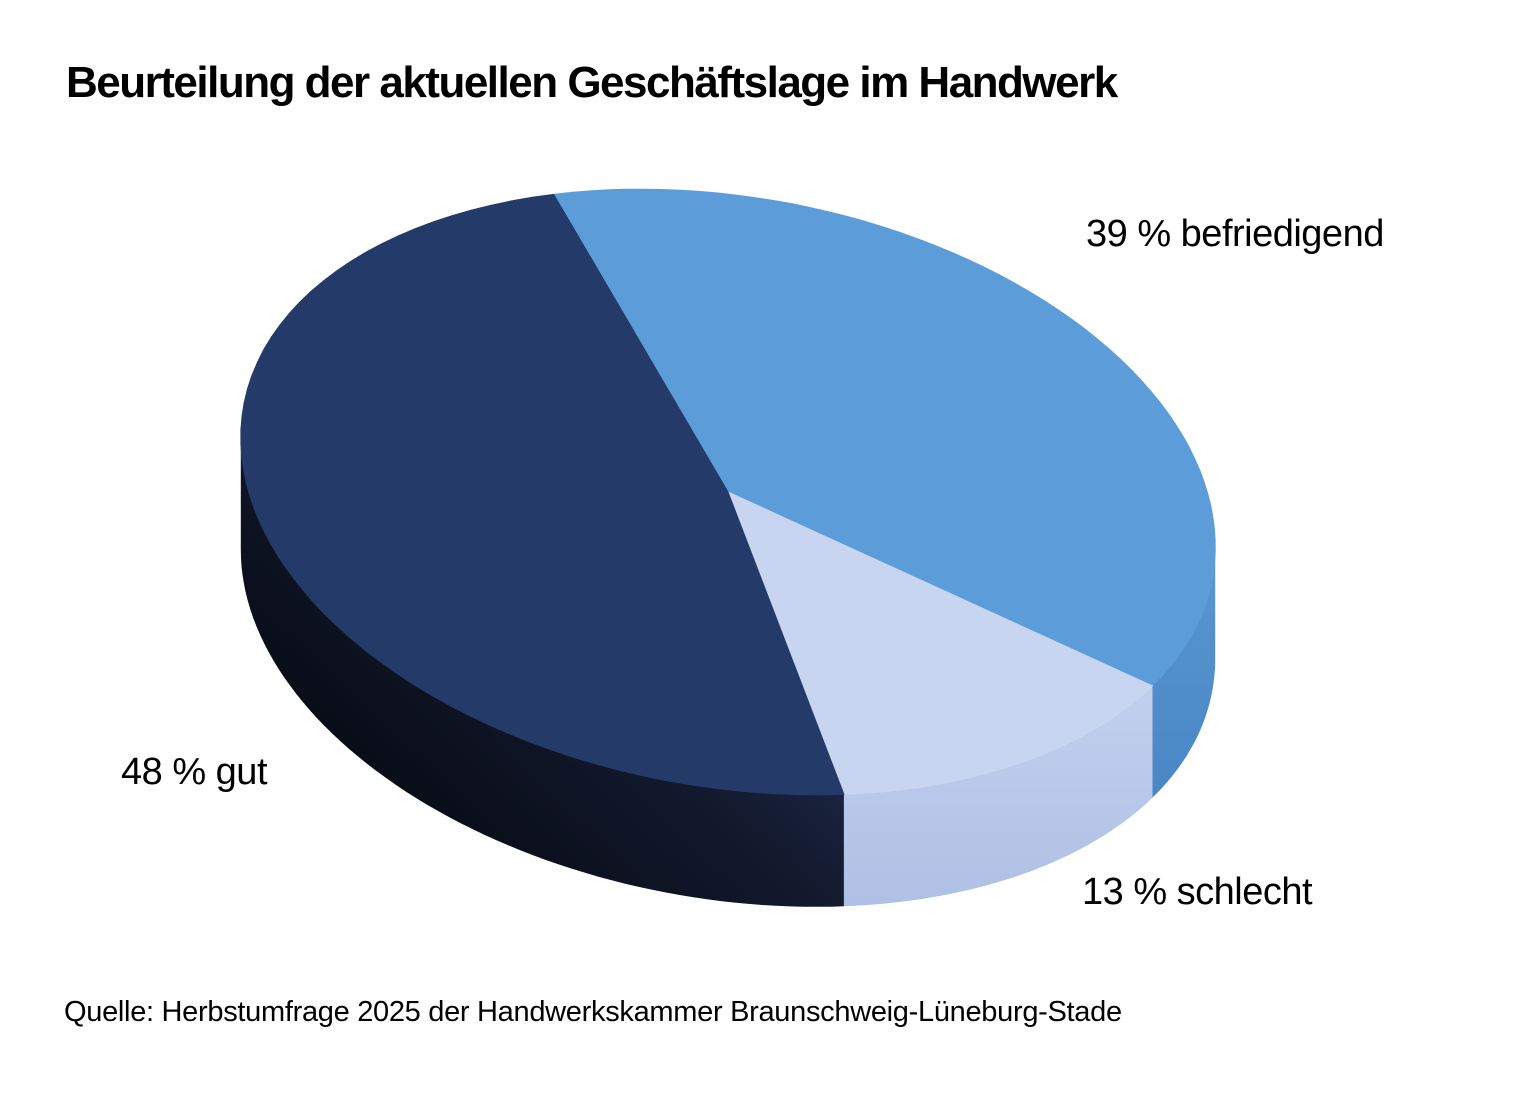  Describe the element at coordinates (194, 772) in the screenshot. I see `slice-label-gut: 48 % gut` at that location.